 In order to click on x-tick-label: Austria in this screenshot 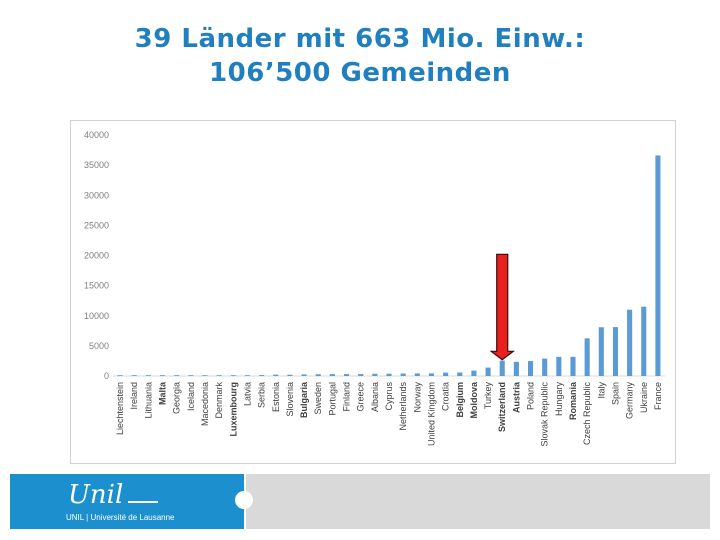, I will do `click(516, 397)`.